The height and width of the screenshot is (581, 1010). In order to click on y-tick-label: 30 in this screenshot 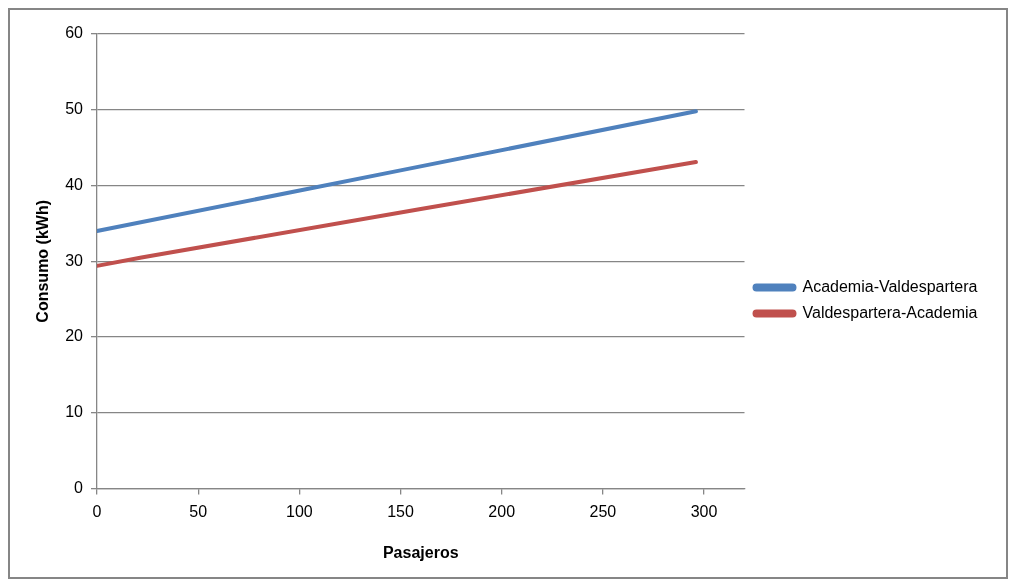, I will do `click(74, 260)`.